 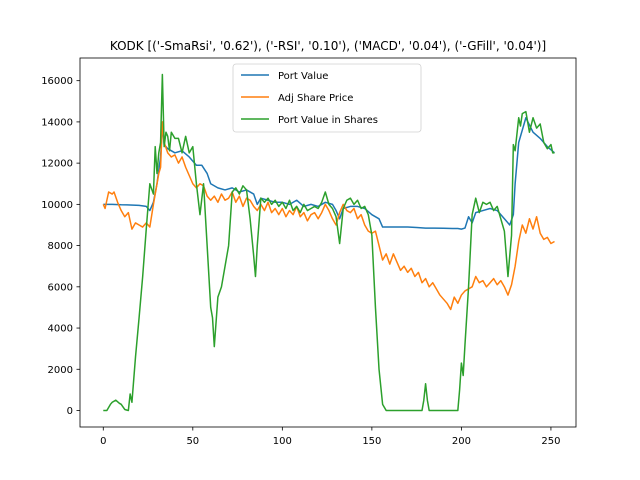 What do you see at coordinates (330, 437) in the screenshot?
I see `x-axis: 0 50 100 150 200 250` at bounding box center [330, 437].